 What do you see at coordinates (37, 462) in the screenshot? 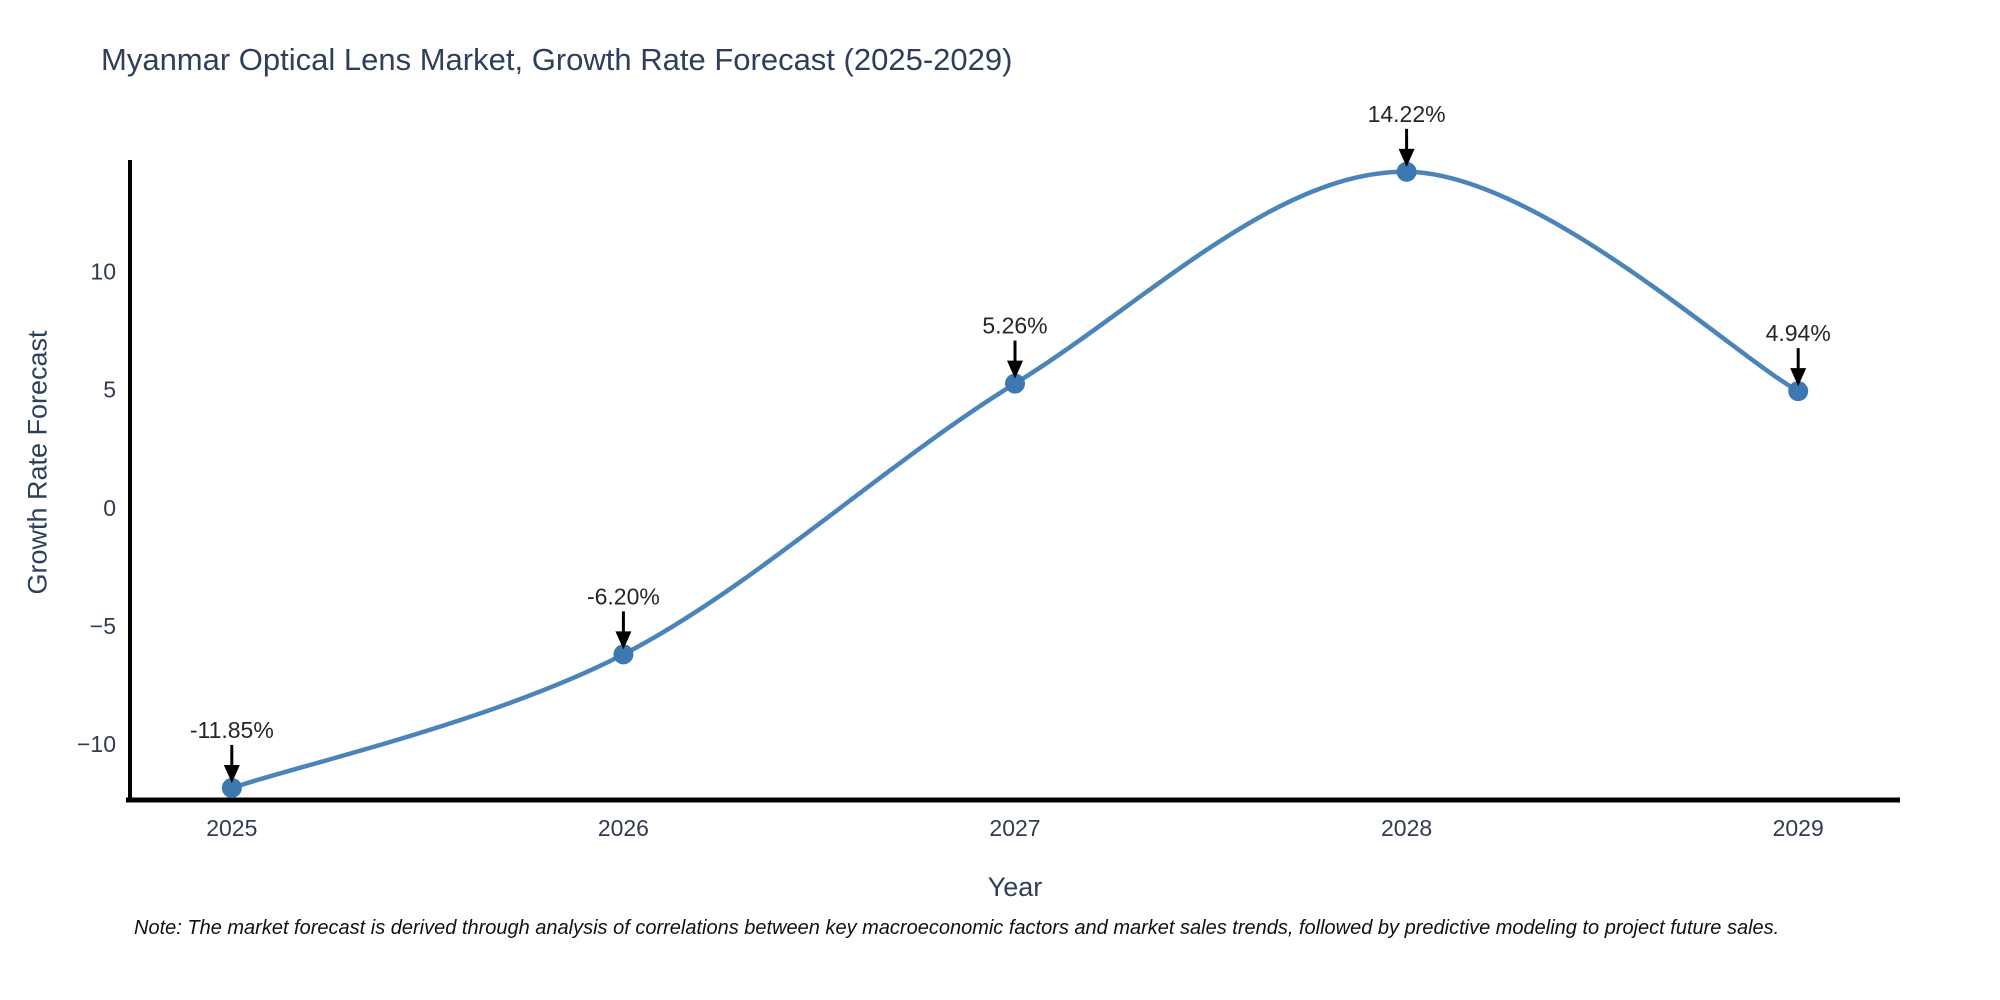
I see `y-axis-title: Growth Rate Forecast` at bounding box center [37, 462].